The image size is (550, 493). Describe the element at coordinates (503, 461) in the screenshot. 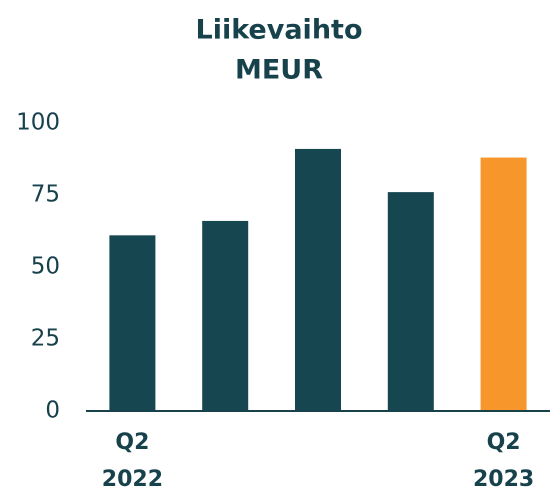

I see `x-tick-label: Q2 2023` at that location.